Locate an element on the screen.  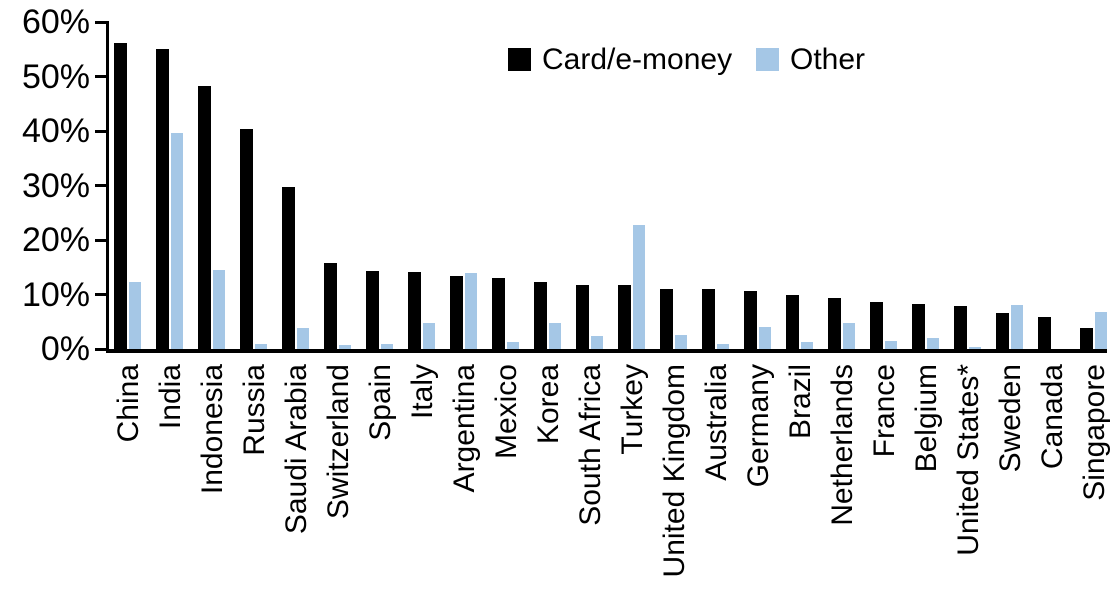
bar-other-saudi-arabia is located at coordinates (303, 338).